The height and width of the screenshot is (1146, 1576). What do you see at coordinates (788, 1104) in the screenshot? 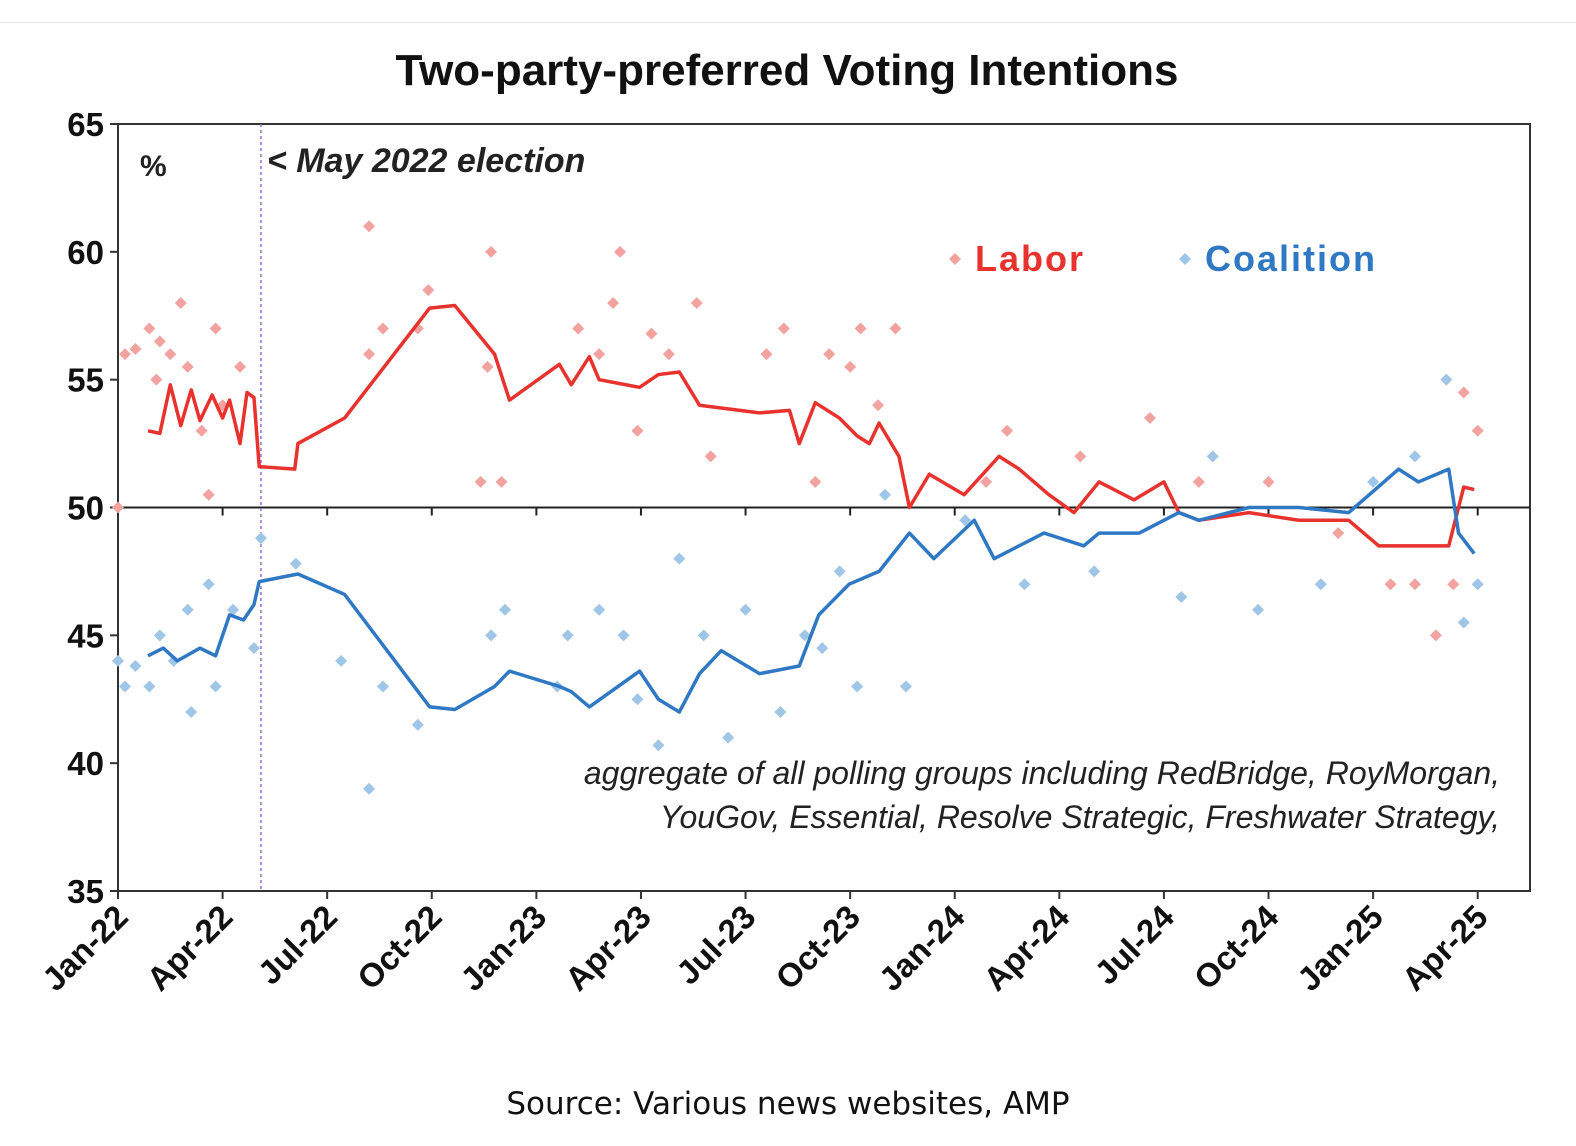
I see `source-note: Source: Various news websites, AMP` at bounding box center [788, 1104].